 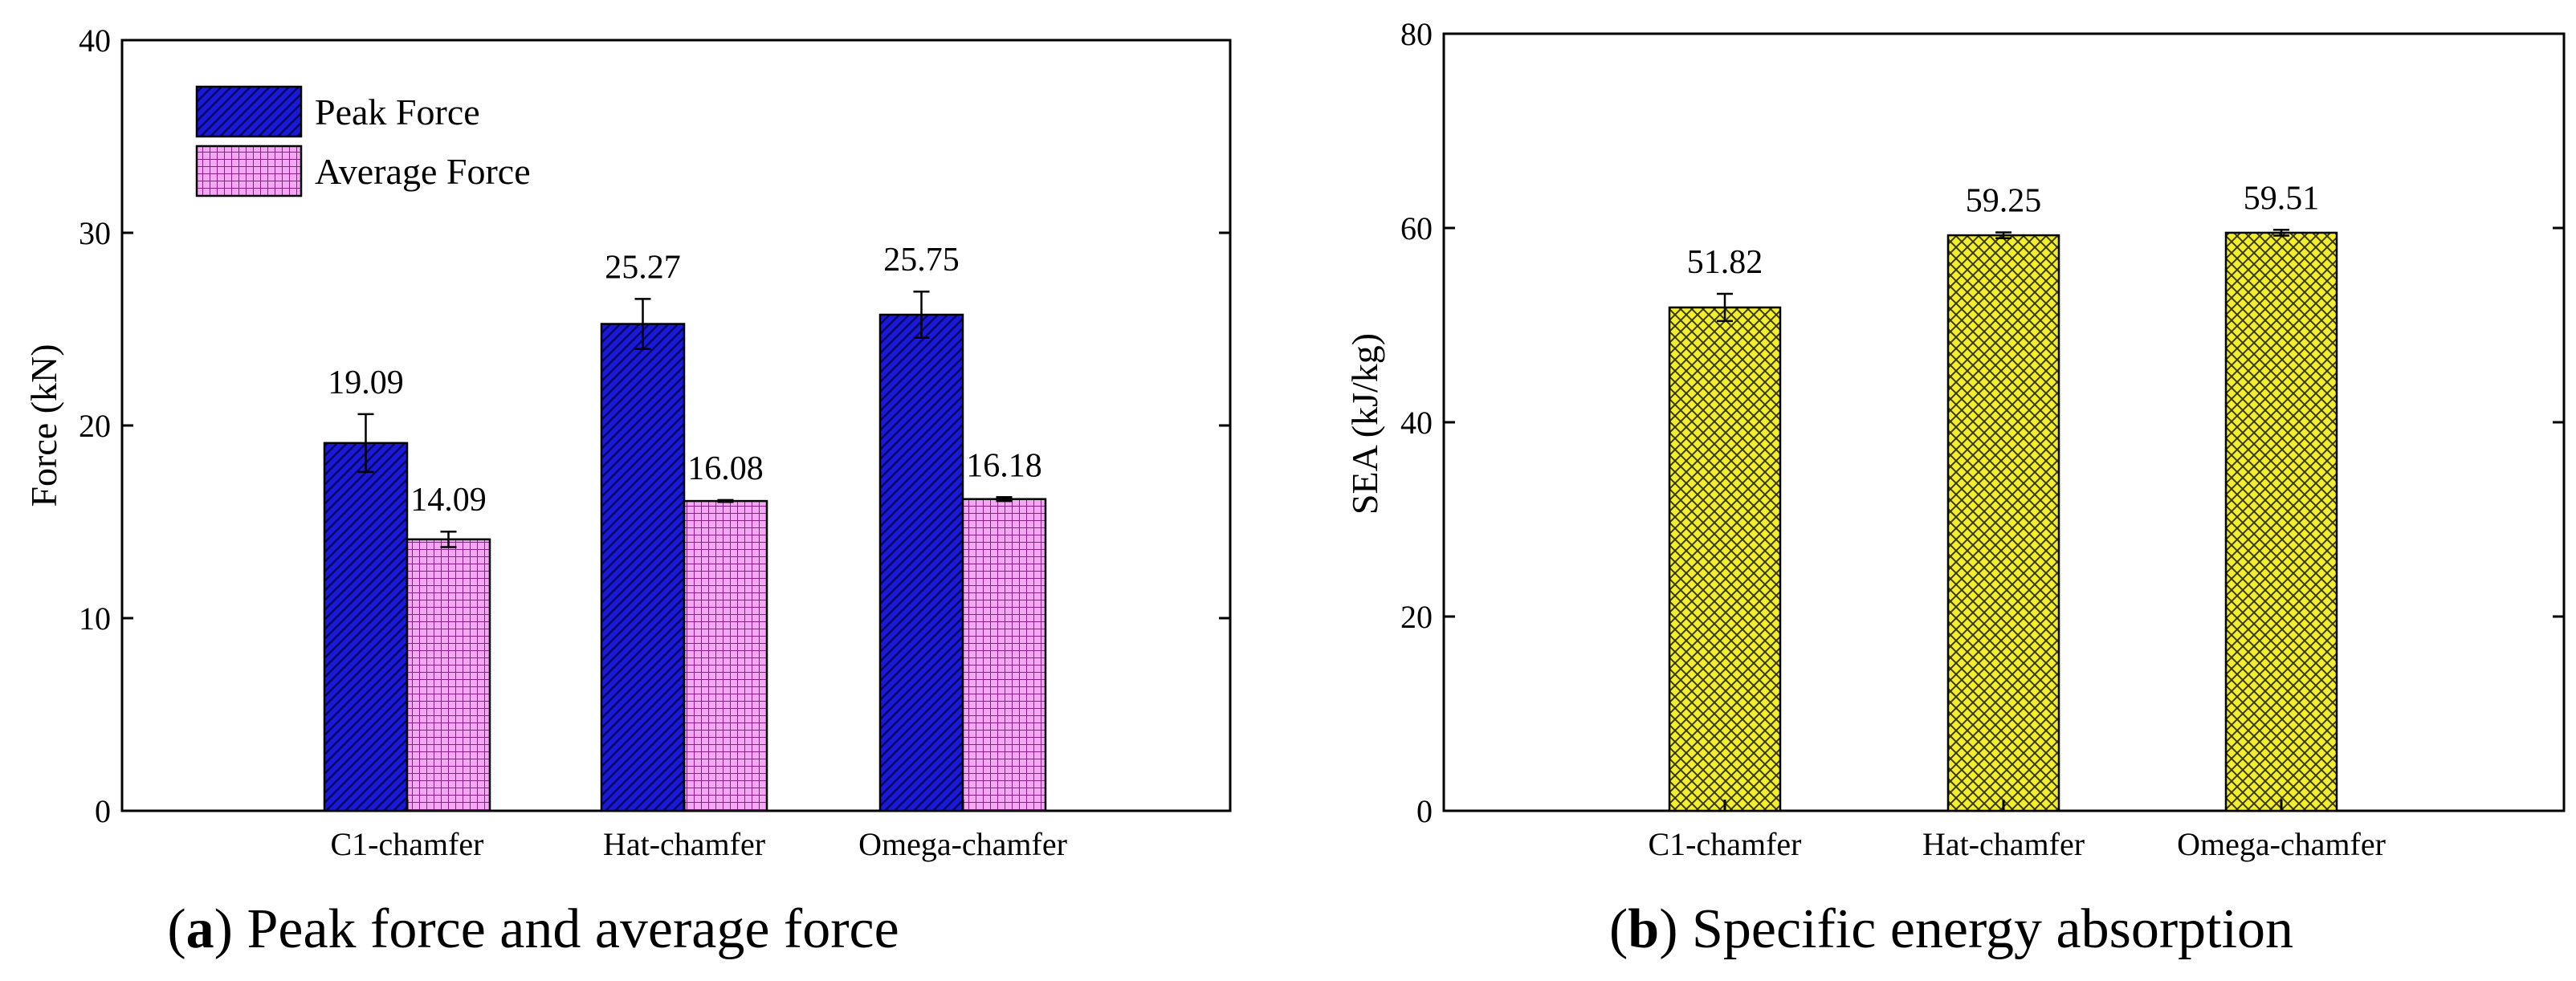 I want to click on data-label: 25.75, so click(x=921, y=260).